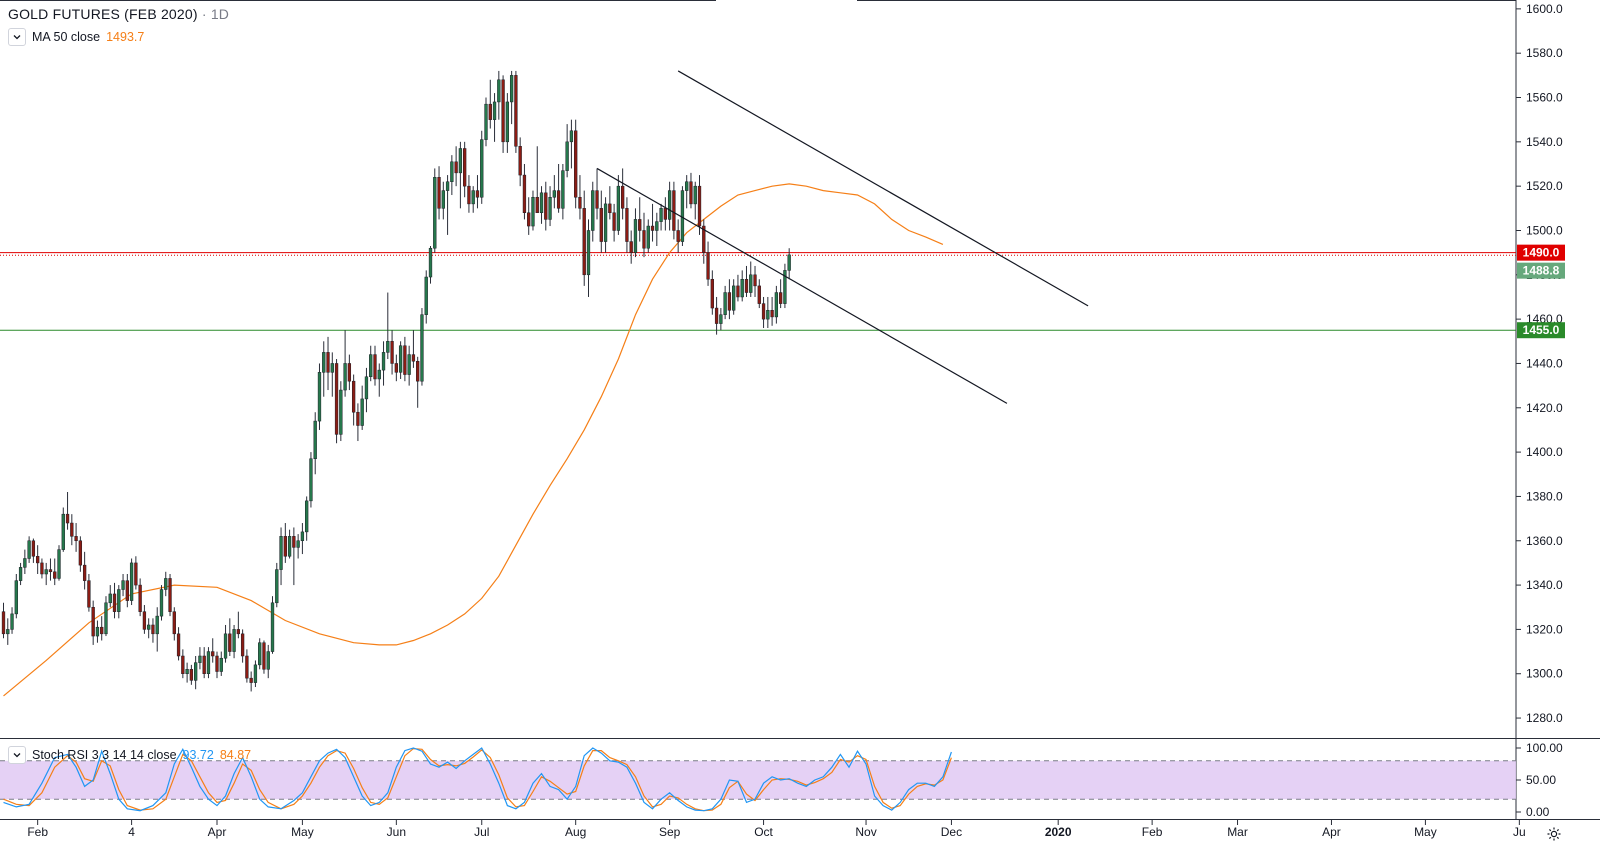 The height and width of the screenshot is (860, 1600). I want to click on stoch-legend-row: Stoch RSI 3 3 14 14 close 93.72 84.87, so click(129, 755).